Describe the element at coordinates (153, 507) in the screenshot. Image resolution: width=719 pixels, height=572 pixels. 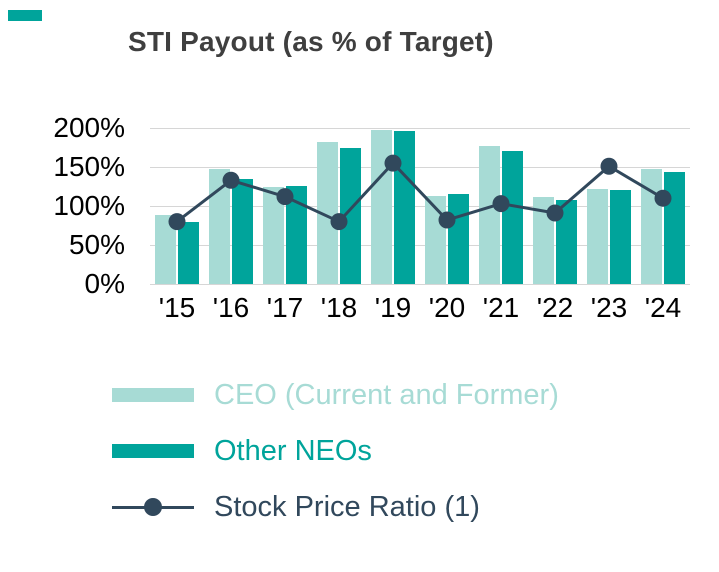
I see `legend-line-dot-marker` at that location.